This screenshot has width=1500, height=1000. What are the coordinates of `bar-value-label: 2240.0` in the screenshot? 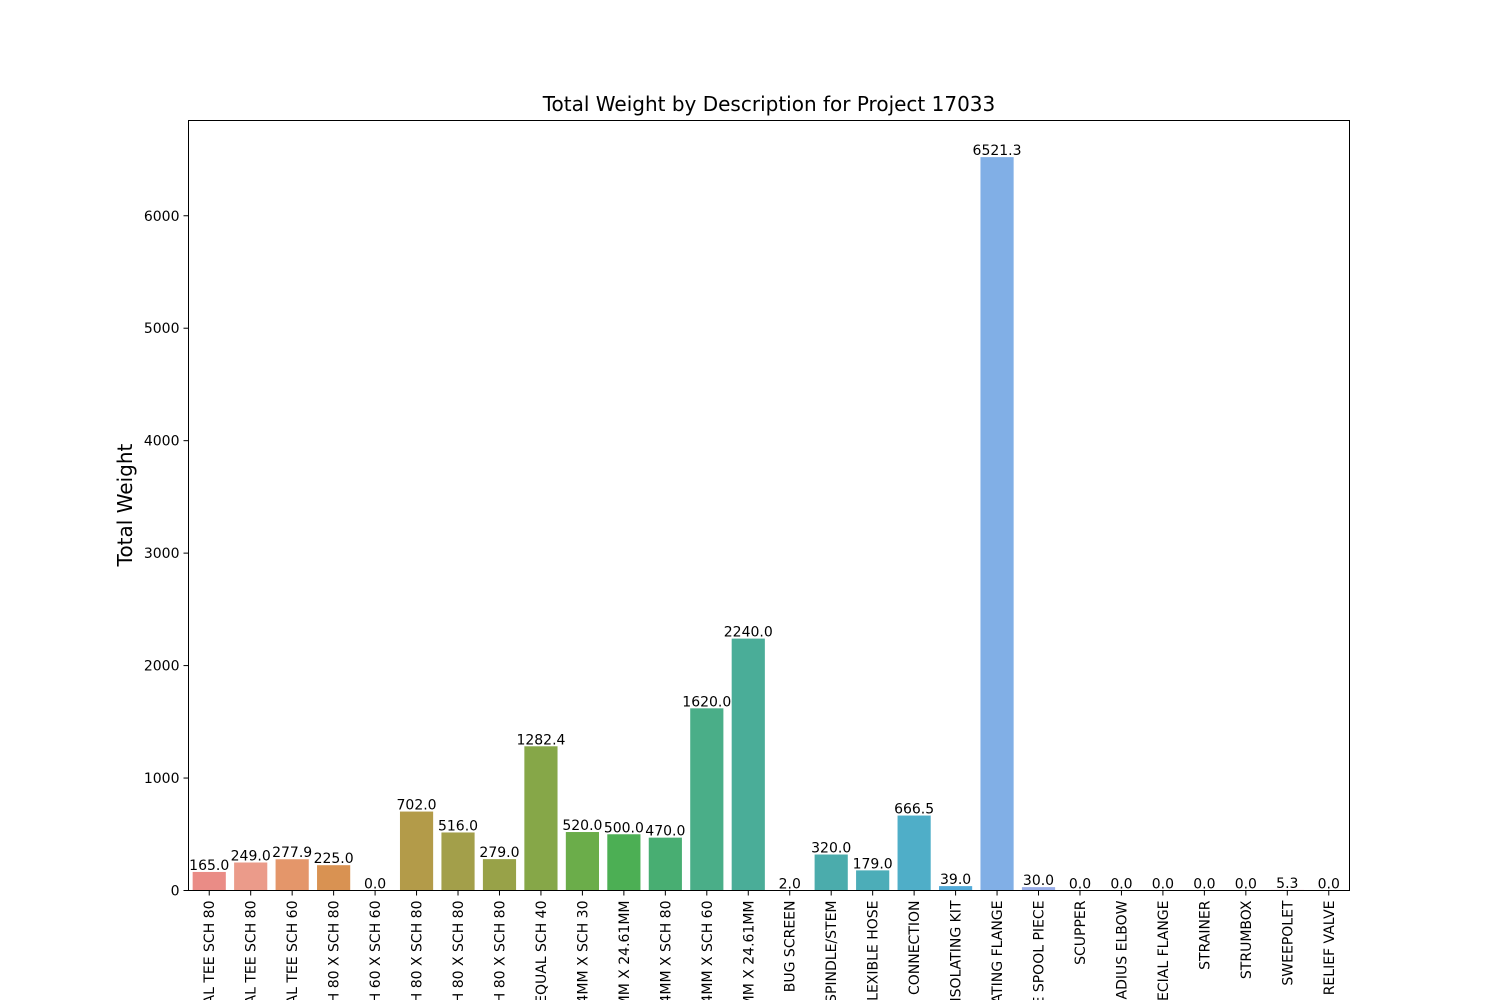 It's located at (748, 633).